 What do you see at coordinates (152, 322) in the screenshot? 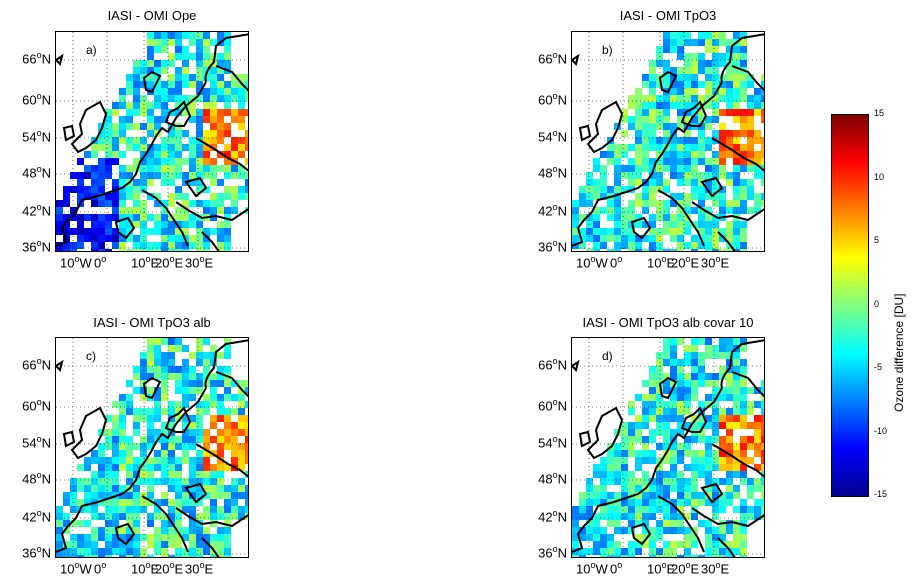
I see `panel-c-title: IASI - OMI TpO3 alb` at bounding box center [152, 322].